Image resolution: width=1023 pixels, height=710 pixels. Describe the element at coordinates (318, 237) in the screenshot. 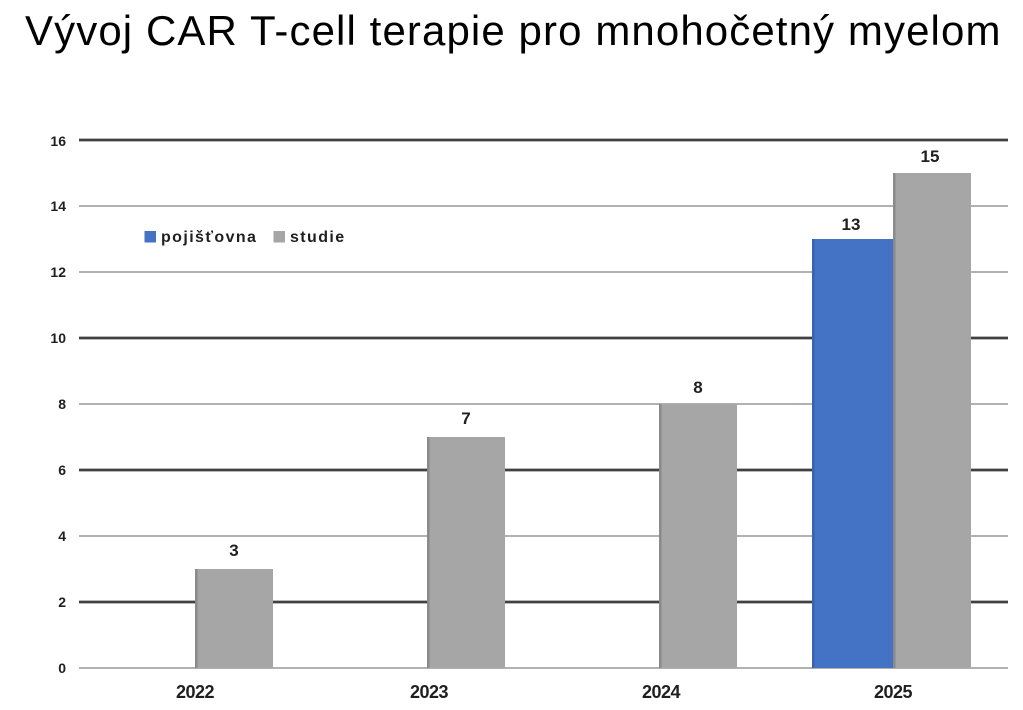

I see `svg-text: studie` at that location.